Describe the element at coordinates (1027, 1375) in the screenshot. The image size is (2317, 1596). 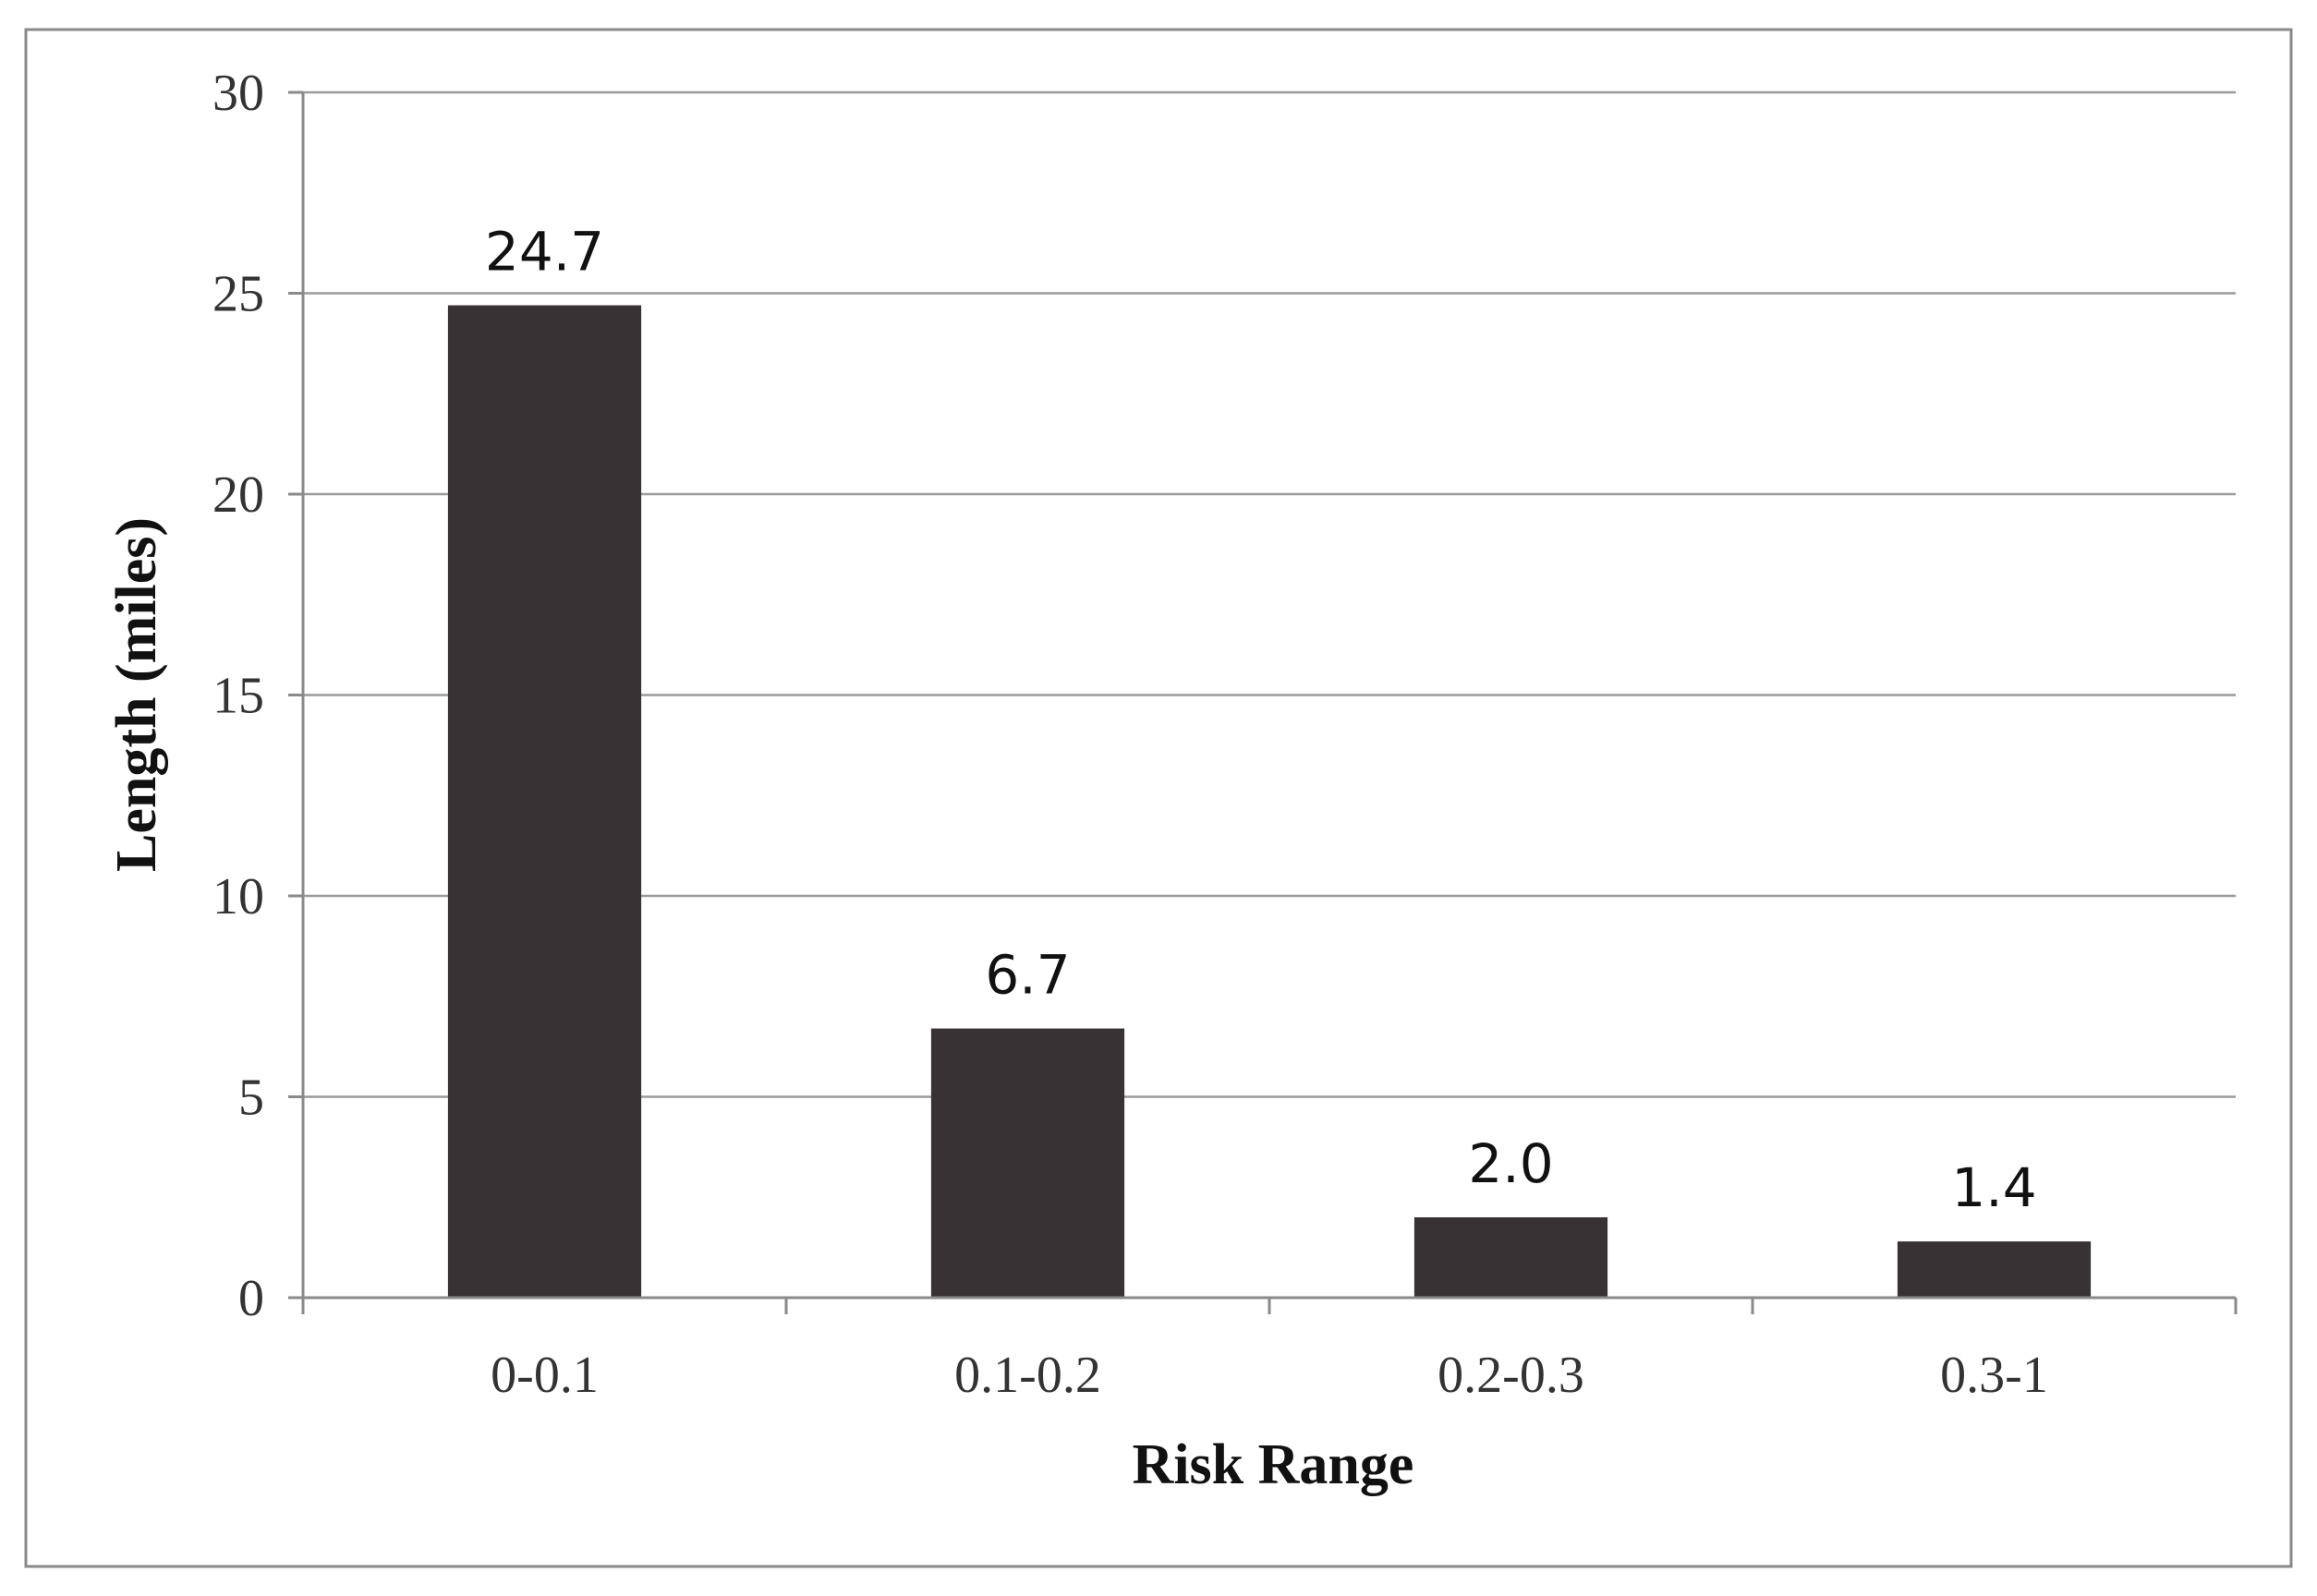
I see `x-tick-label: 0.1-0.2` at that location.